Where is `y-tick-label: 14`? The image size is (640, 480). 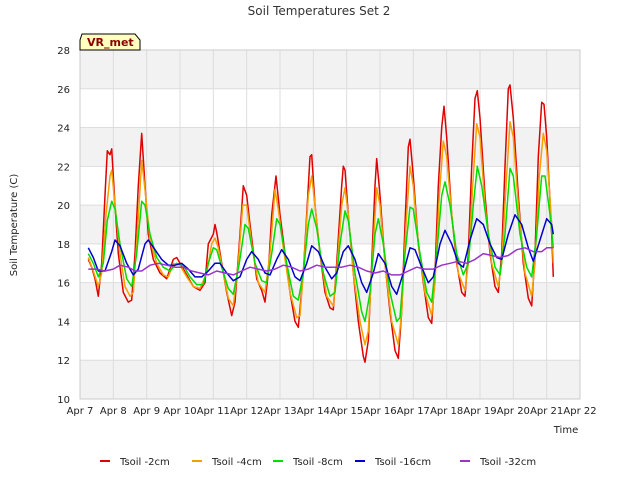
y-tick-label: 14 is located at coordinates (63, 322).